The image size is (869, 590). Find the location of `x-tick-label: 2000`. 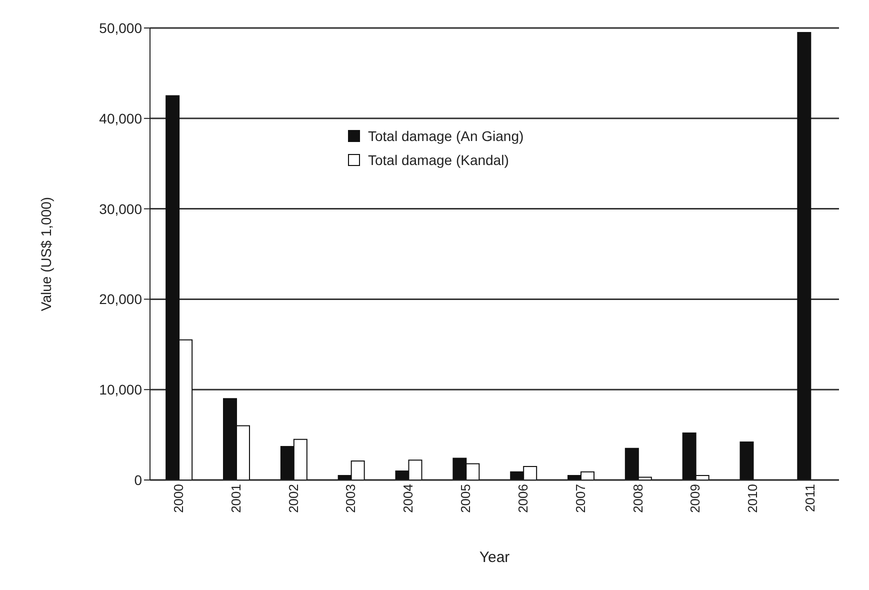

x-tick-label: 2000 is located at coordinates (178, 498).